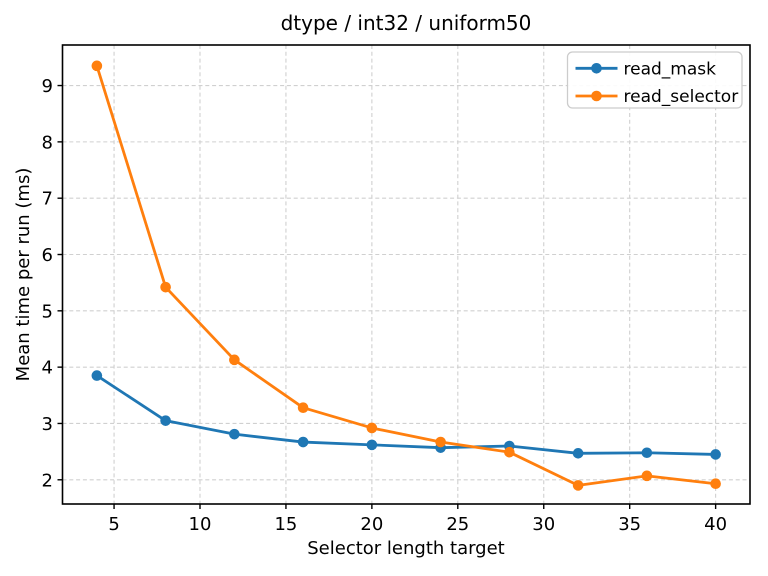  I want to click on x-axis-label: Selector length target, so click(406, 548).